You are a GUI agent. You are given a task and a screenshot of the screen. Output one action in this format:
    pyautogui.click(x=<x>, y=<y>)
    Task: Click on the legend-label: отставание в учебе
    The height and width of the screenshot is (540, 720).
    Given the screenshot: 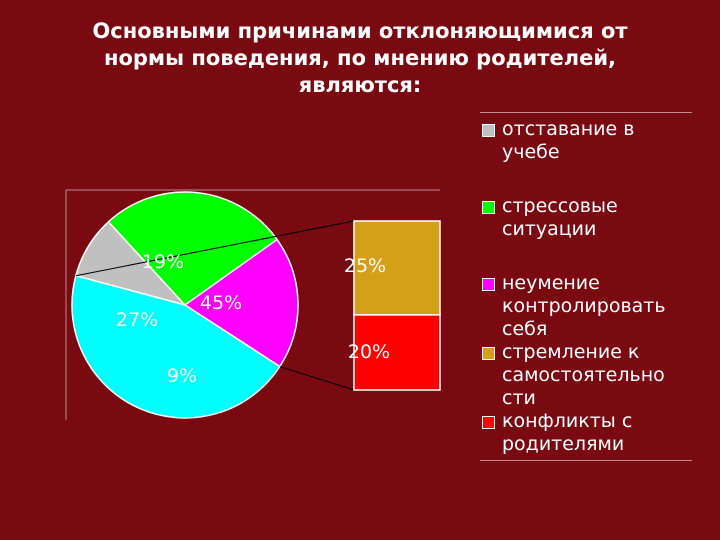 What is the action you would take?
    pyautogui.click(x=568, y=140)
    